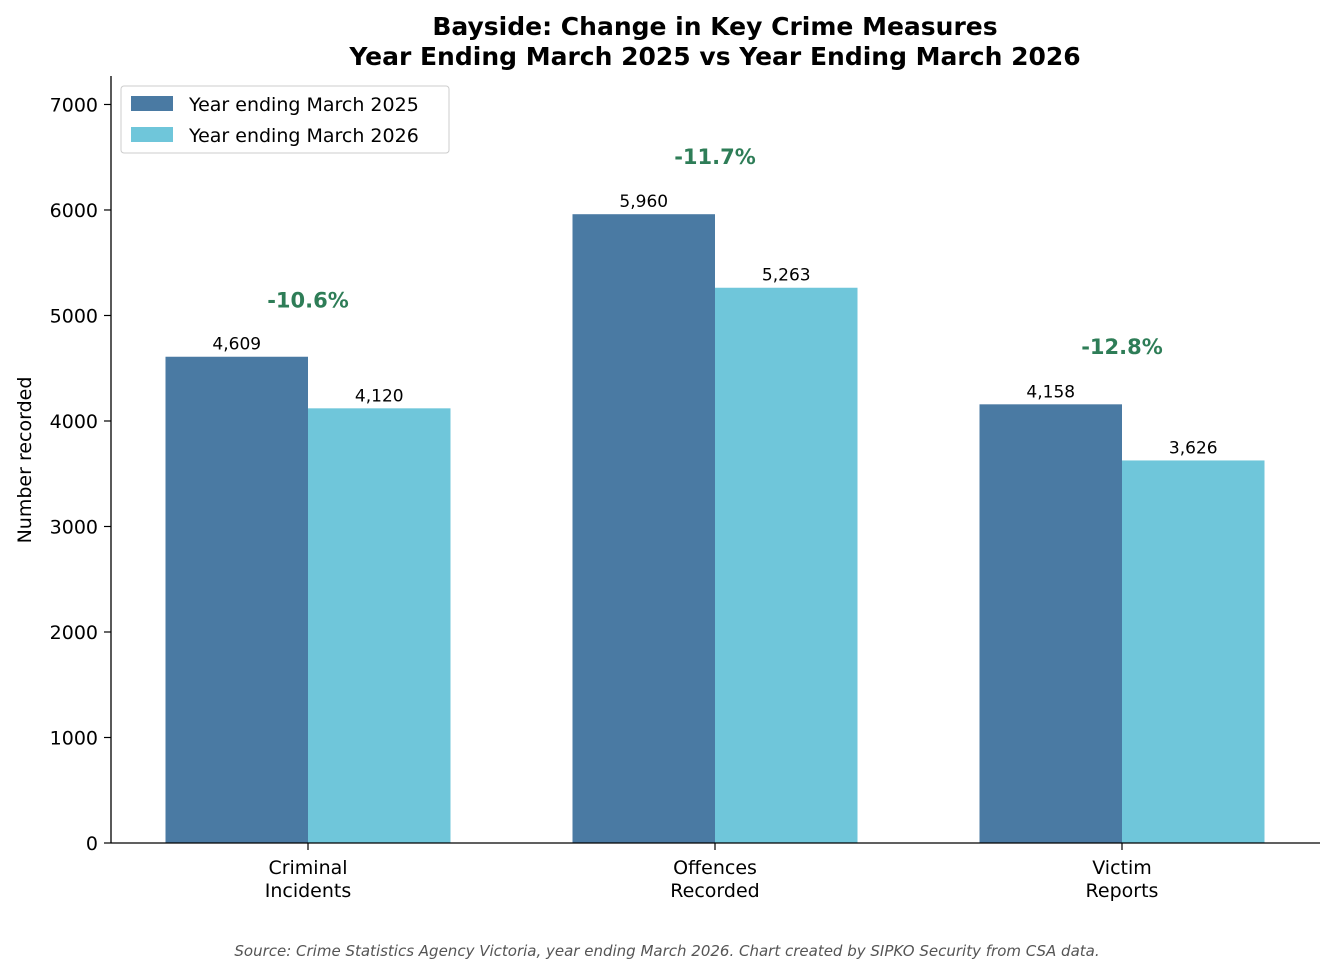 This screenshot has height=974, width=1334. What do you see at coordinates (643, 202) in the screenshot?
I see `bar-value-label: 5,960` at bounding box center [643, 202].